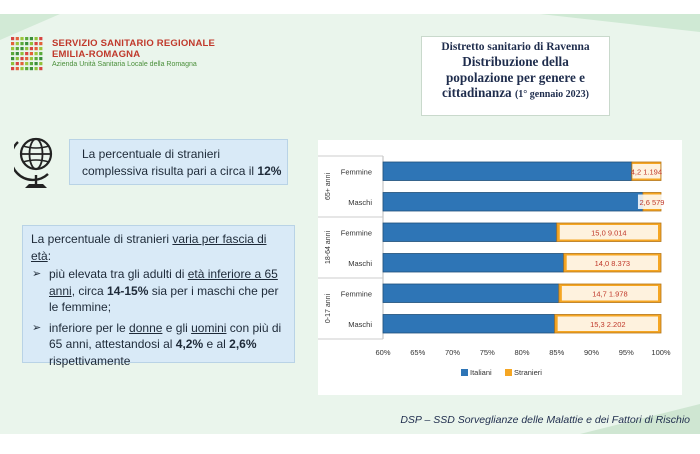 Image resolution: width=700 pixels, height=454 pixels. Describe the element at coordinates (60, 290) in the screenshot. I see `b1-u2: anni` at that location.